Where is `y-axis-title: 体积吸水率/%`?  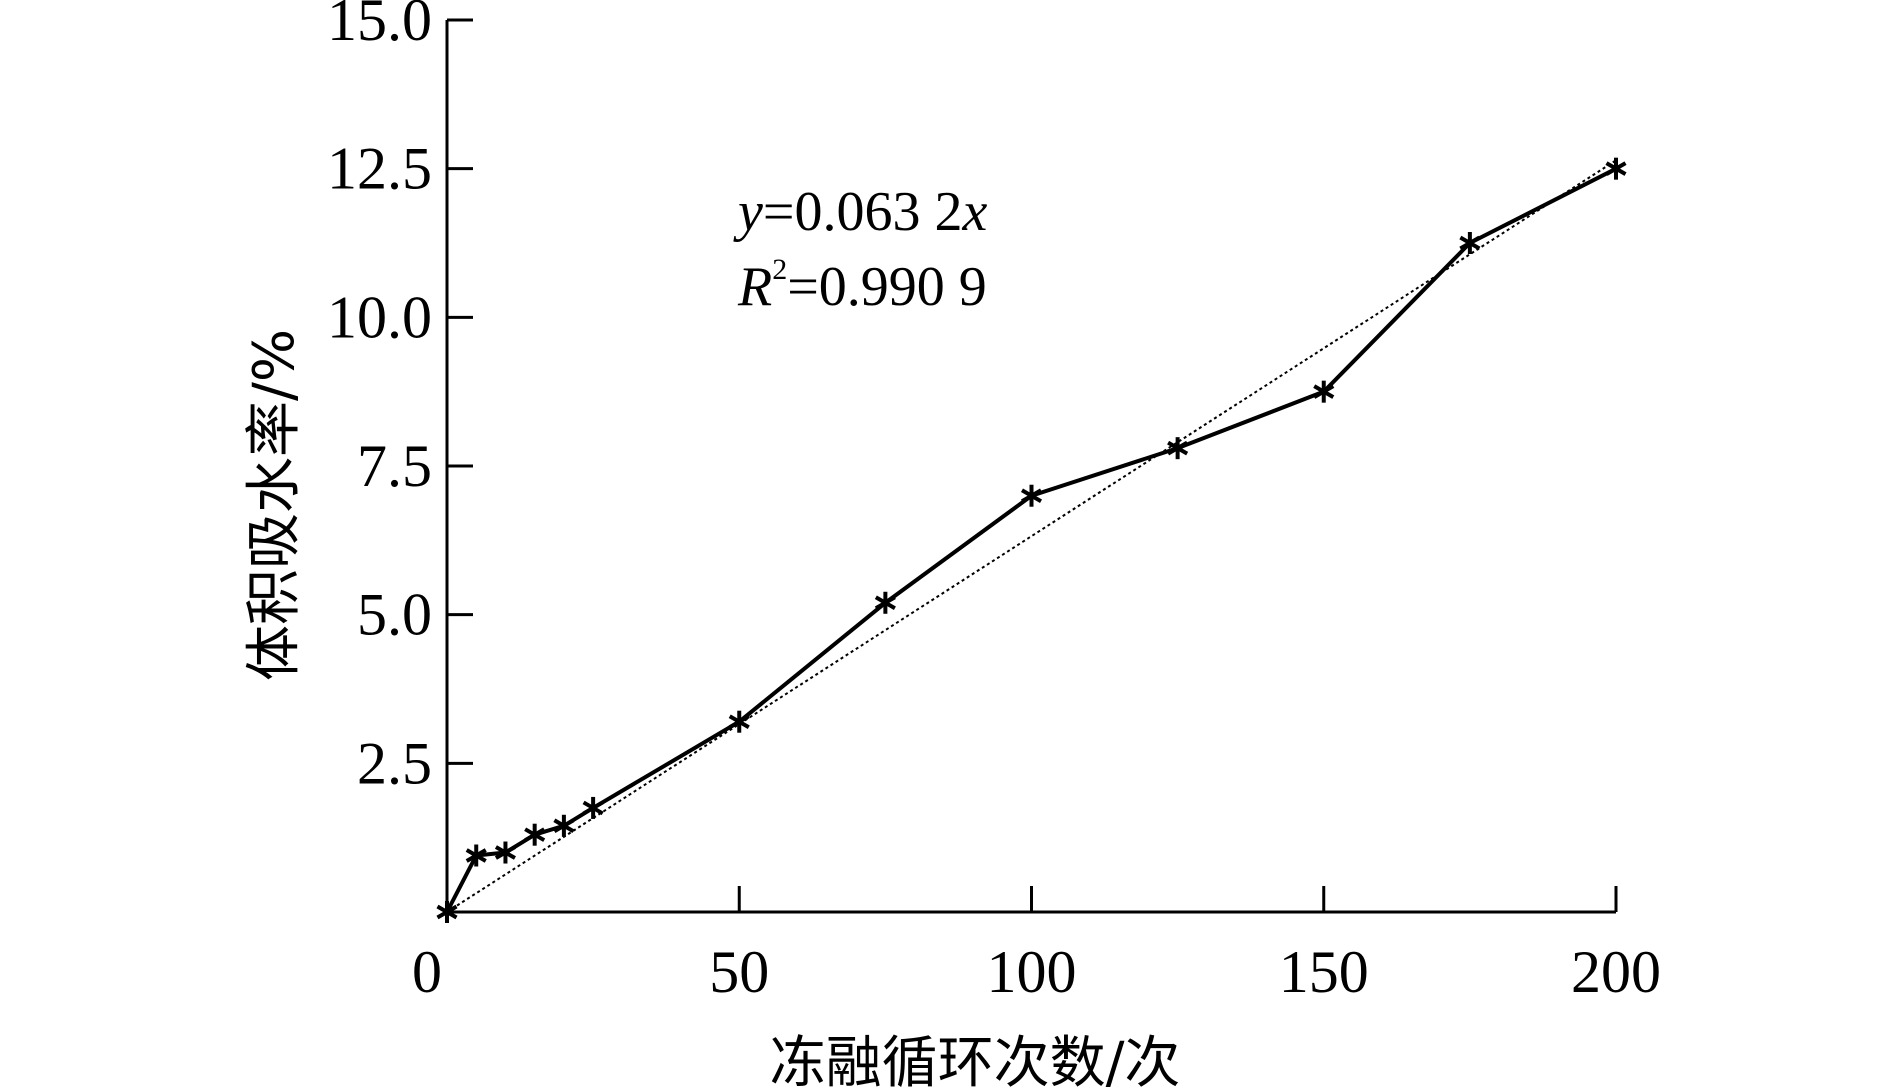 y-axis-title: 体积吸水率/% is located at coordinates (274, 505).